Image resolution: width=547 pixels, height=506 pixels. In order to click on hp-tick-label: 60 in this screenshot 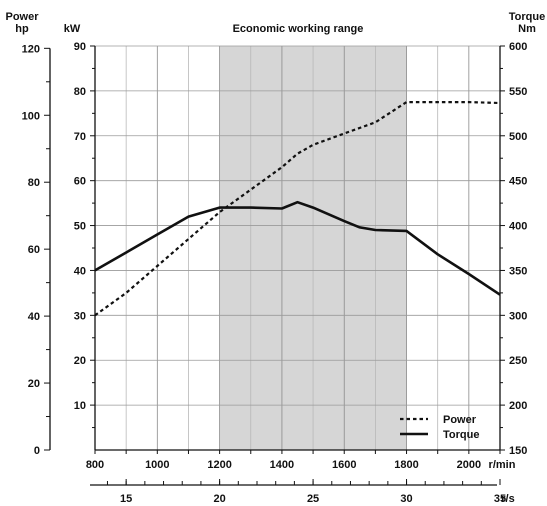, I will do `click(34, 250)`.